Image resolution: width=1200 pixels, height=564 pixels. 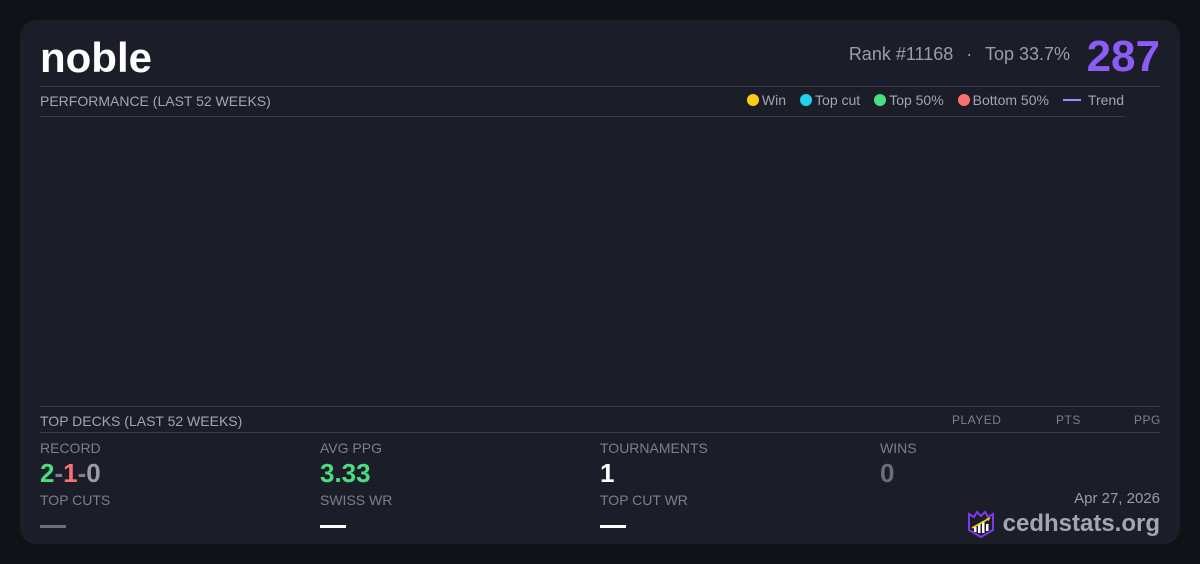 What do you see at coordinates (1010, 100) in the screenshot?
I see `legend-label: Bottom 50%` at bounding box center [1010, 100].